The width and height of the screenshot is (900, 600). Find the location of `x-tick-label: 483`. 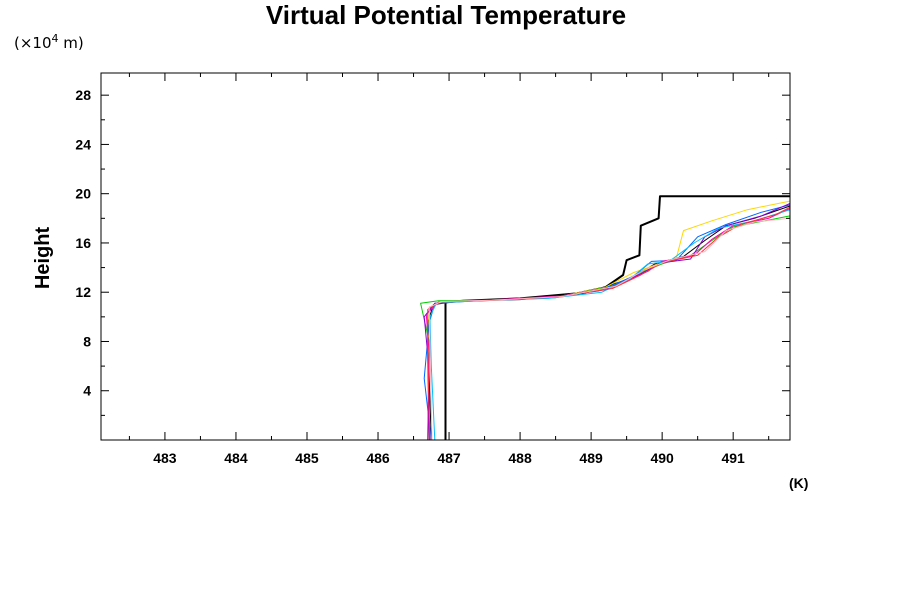

x-tick-label: 483 is located at coordinates (165, 458).